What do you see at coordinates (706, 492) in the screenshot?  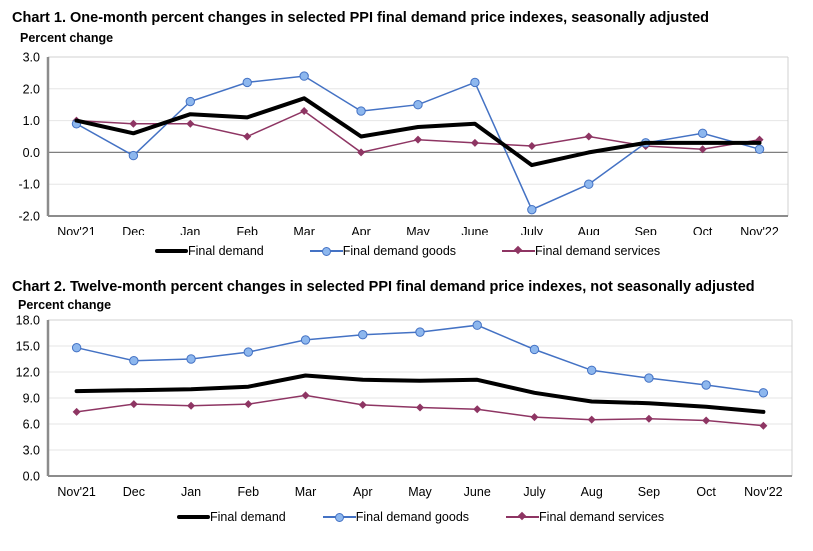 I see `chart2-x-tick-label: Oct` at bounding box center [706, 492].